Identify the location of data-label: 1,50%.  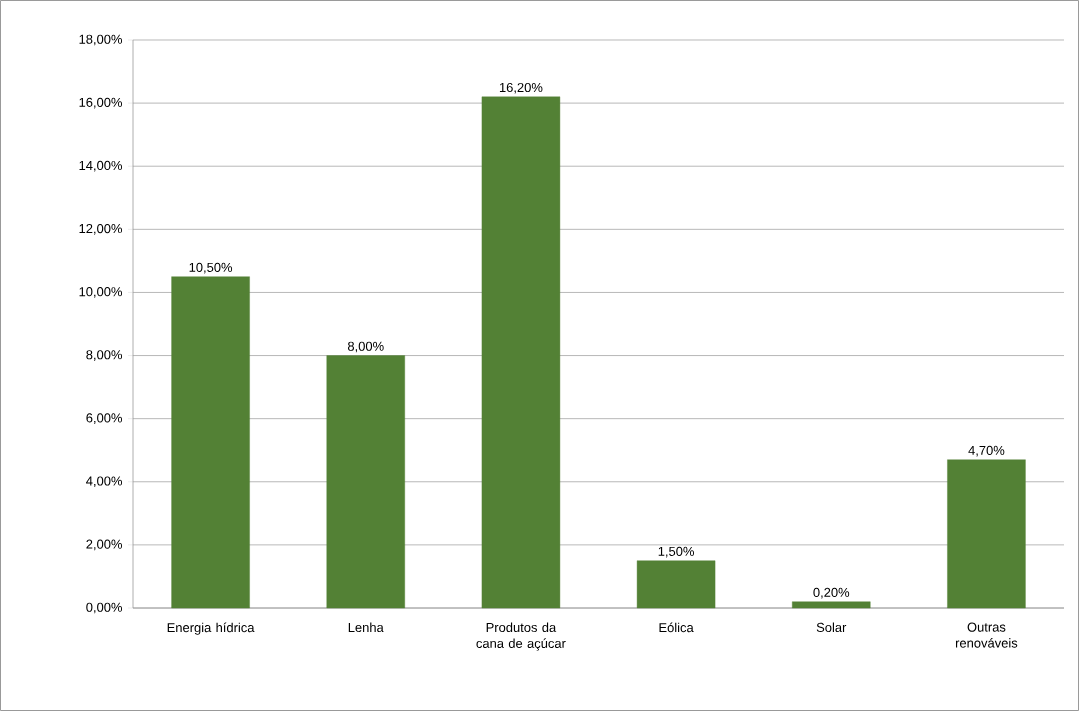
(676, 552).